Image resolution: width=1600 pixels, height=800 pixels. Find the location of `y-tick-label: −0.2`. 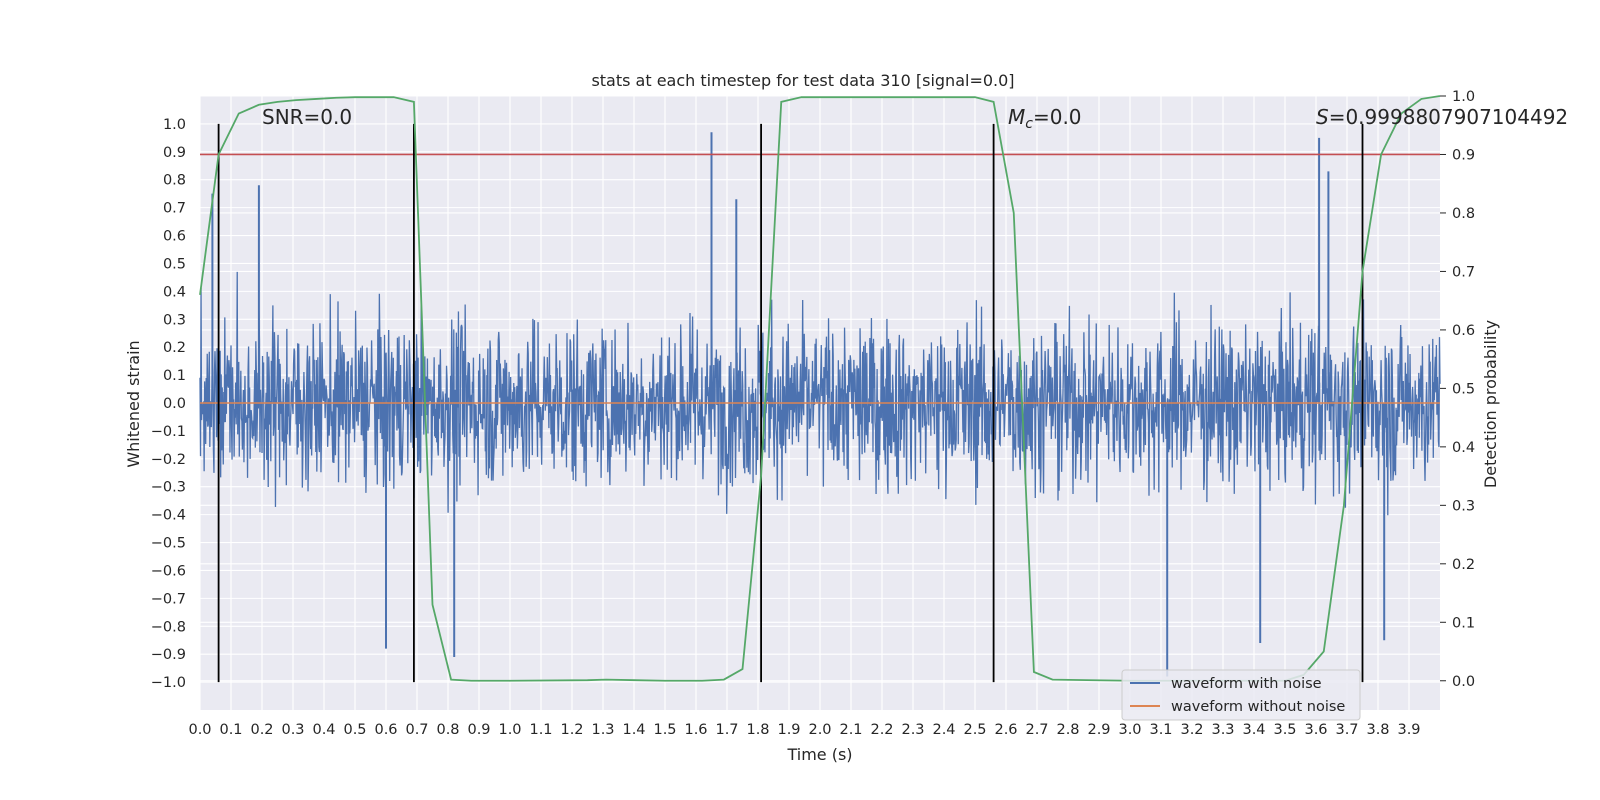

y-tick-label: −0.2 is located at coordinates (168, 460).